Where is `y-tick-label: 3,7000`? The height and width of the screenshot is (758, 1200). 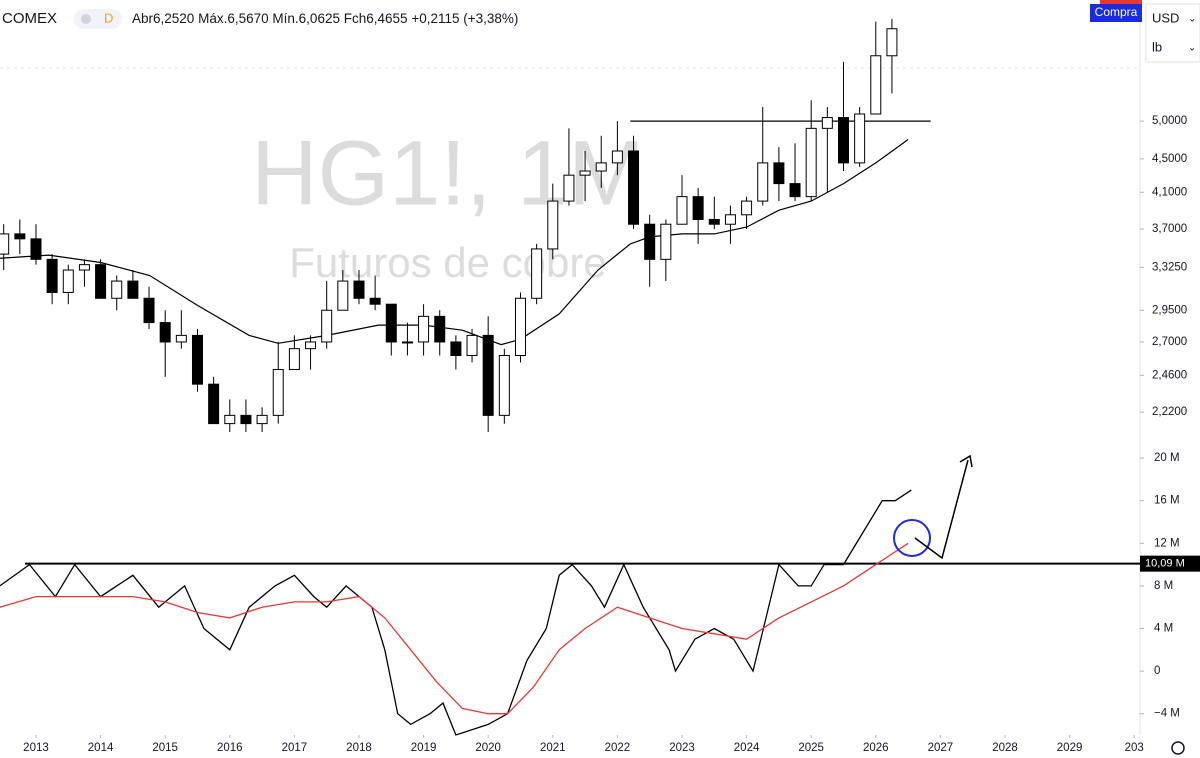 y-tick-label: 3,7000 is located at coordinates (1169, 229).